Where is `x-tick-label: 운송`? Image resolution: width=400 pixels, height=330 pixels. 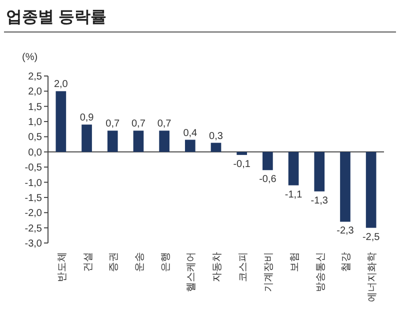
x-tick-label: 운송 is located at coordinates (140, 262).